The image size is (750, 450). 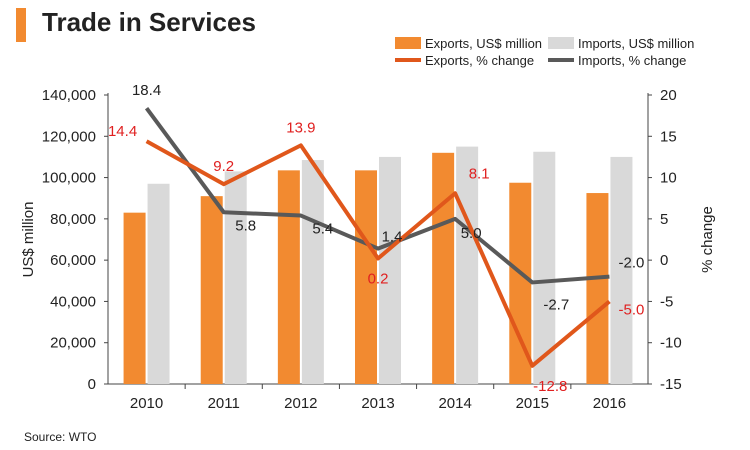 What do you see at coordinates (73, 219) in the screenshot?
I see `y-left-tick-label: 80,000` at bounding box center [73, 219].